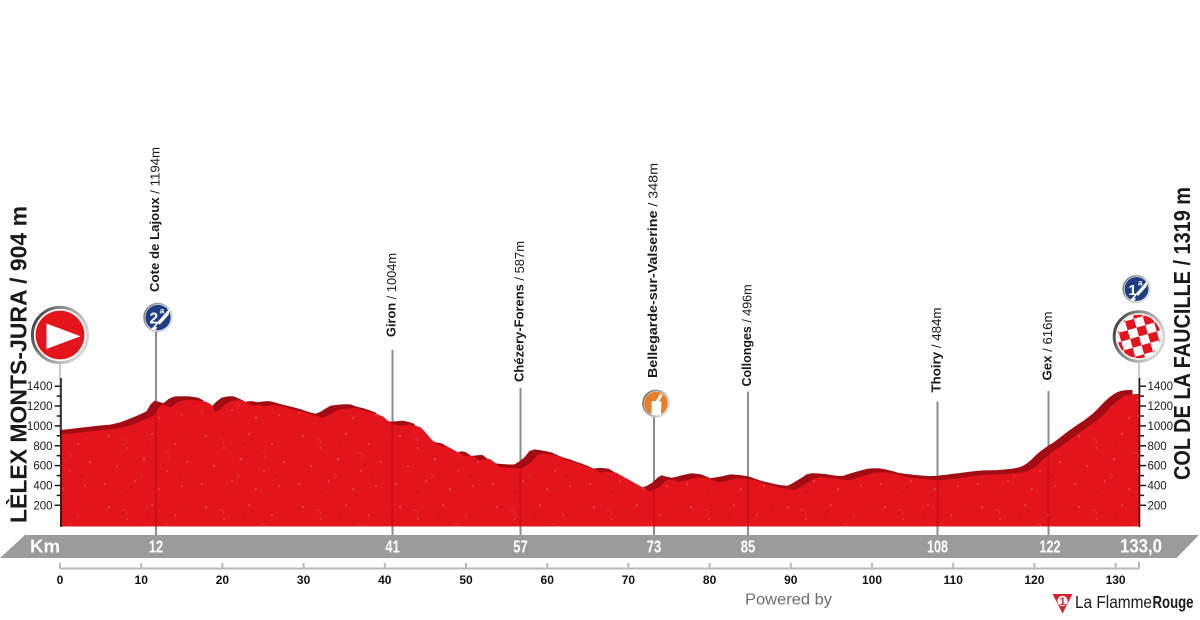  I want to click on svg-text: Cote de Lajoux / 1194m, so click(154, 219).